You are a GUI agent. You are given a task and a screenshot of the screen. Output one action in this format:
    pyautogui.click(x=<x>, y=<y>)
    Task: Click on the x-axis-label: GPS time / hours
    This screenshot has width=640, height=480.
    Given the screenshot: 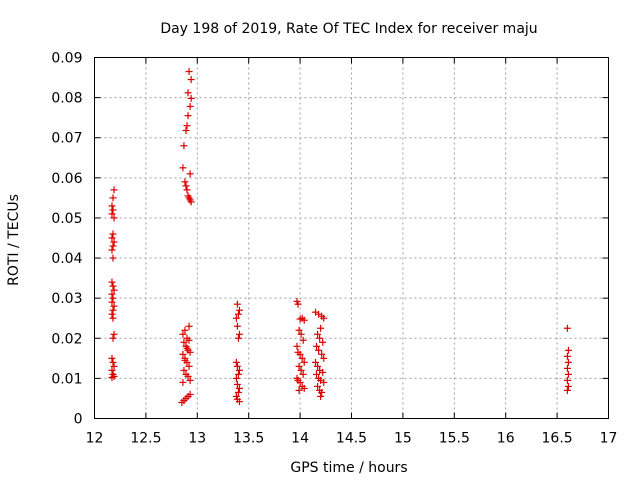 What is the action you would take?
    pyautogui.click(x=348, y=468)
    